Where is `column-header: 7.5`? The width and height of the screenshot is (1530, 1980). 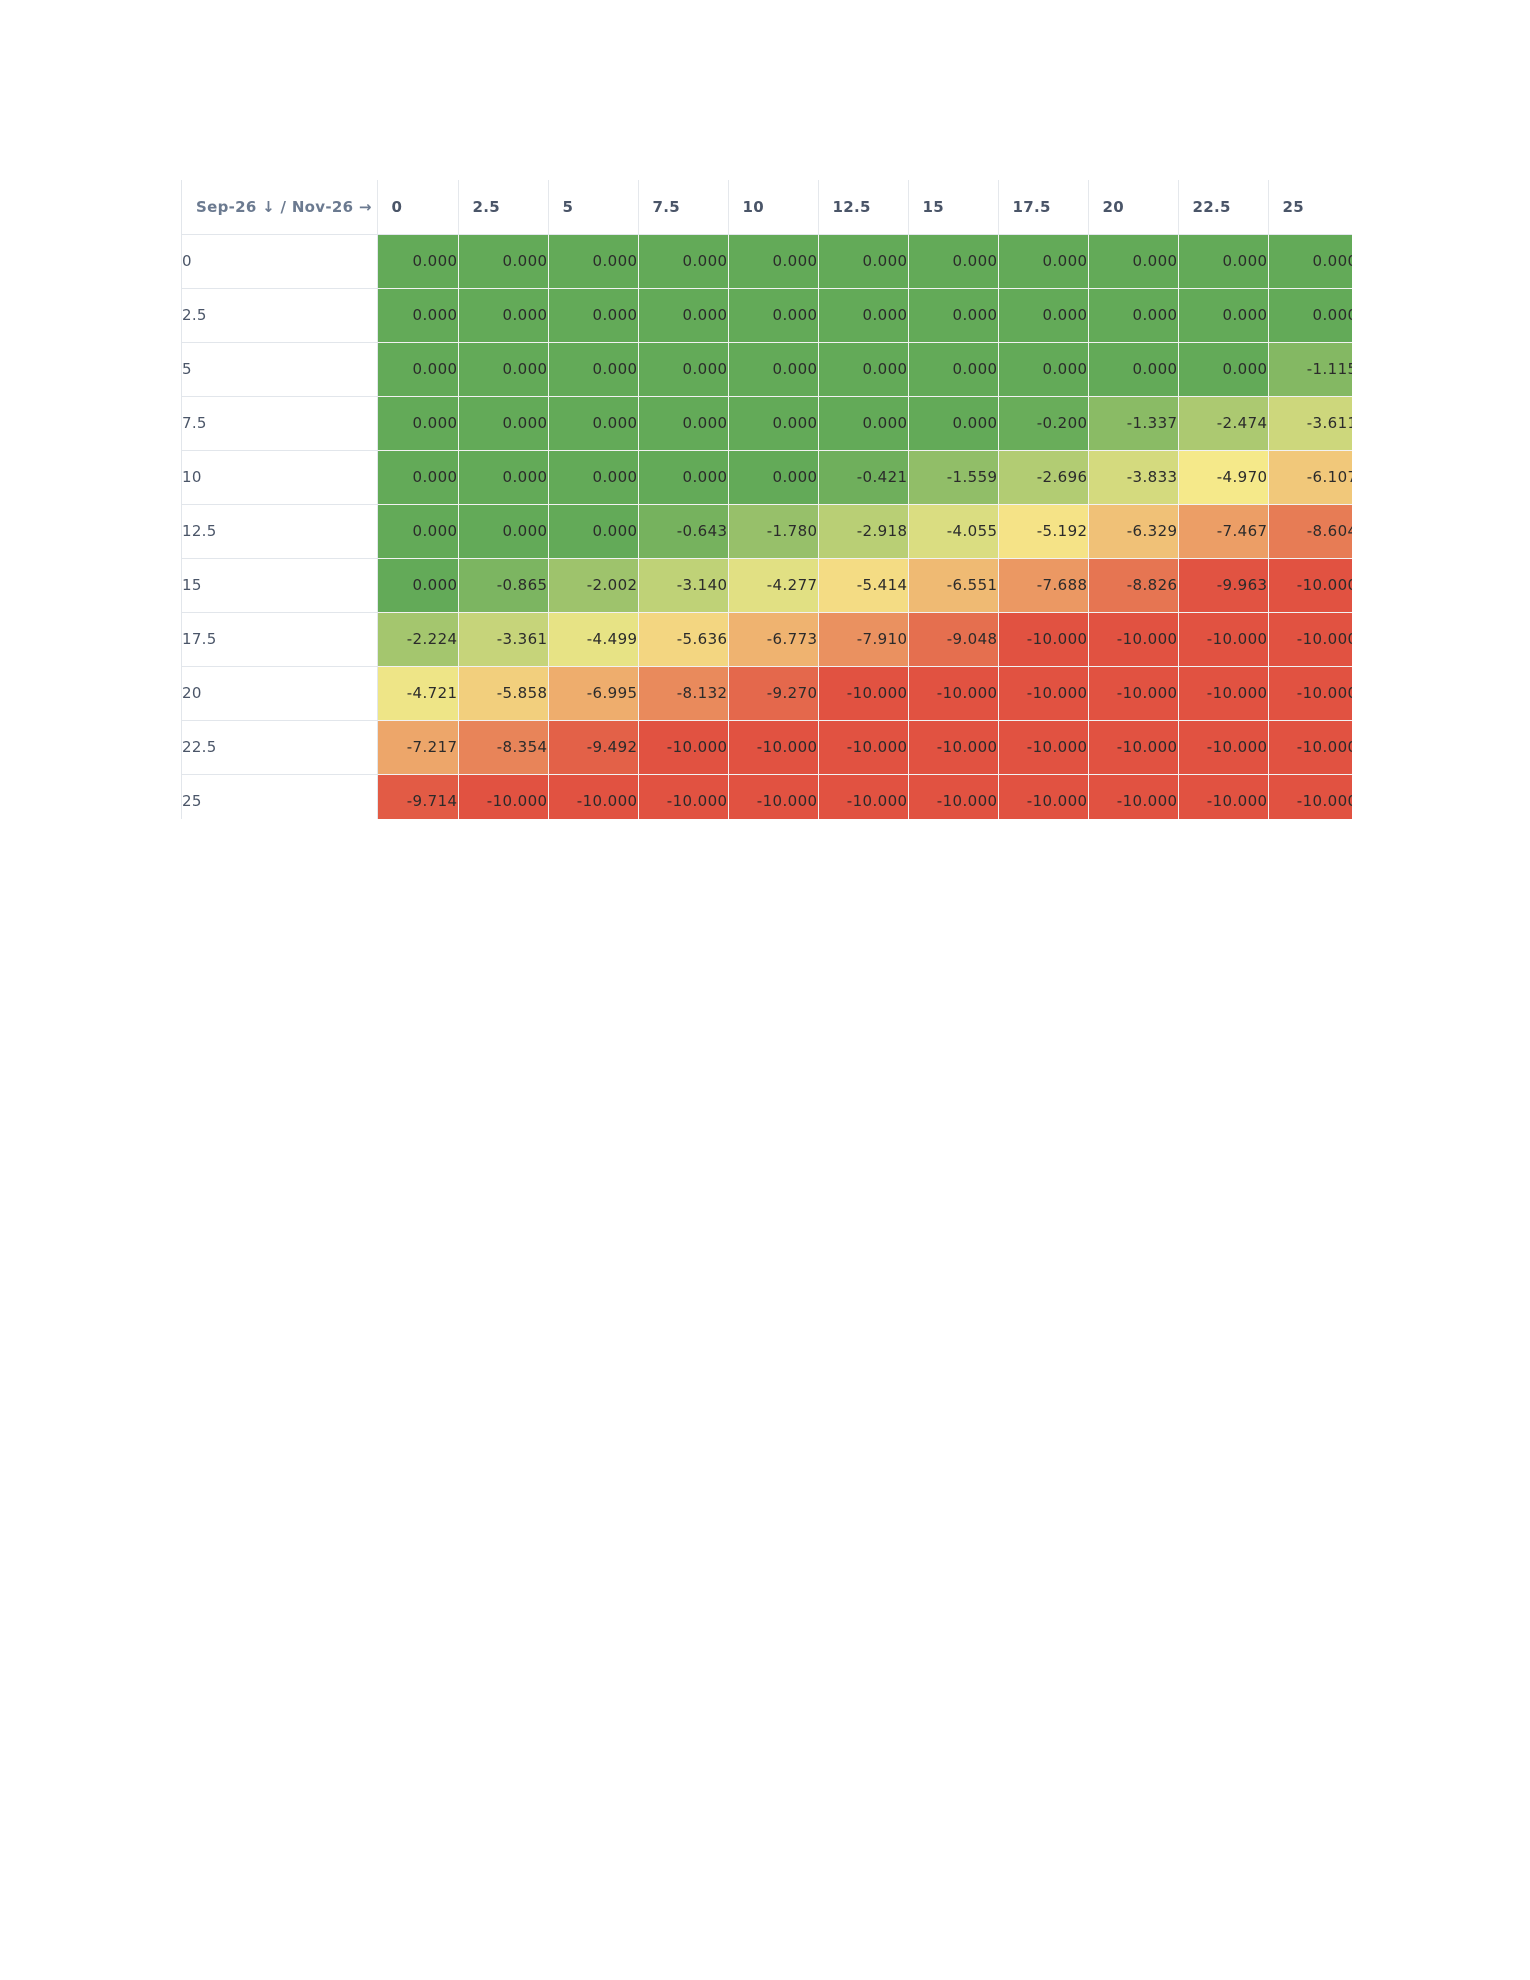 column-header: 7.5 is located at coordinates (683, 207).